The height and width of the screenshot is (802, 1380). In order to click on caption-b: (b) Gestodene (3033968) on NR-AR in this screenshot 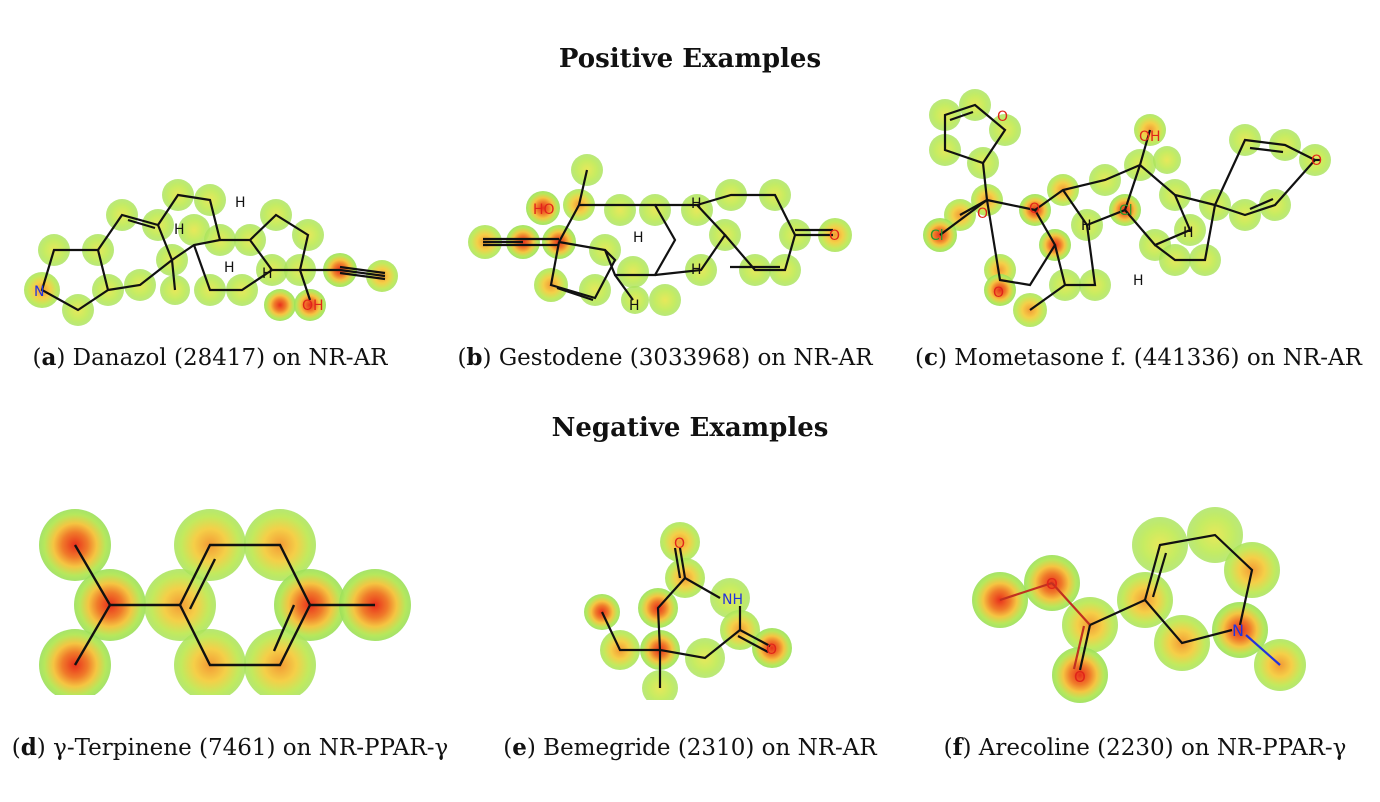, I will do `click(665, 357)`.